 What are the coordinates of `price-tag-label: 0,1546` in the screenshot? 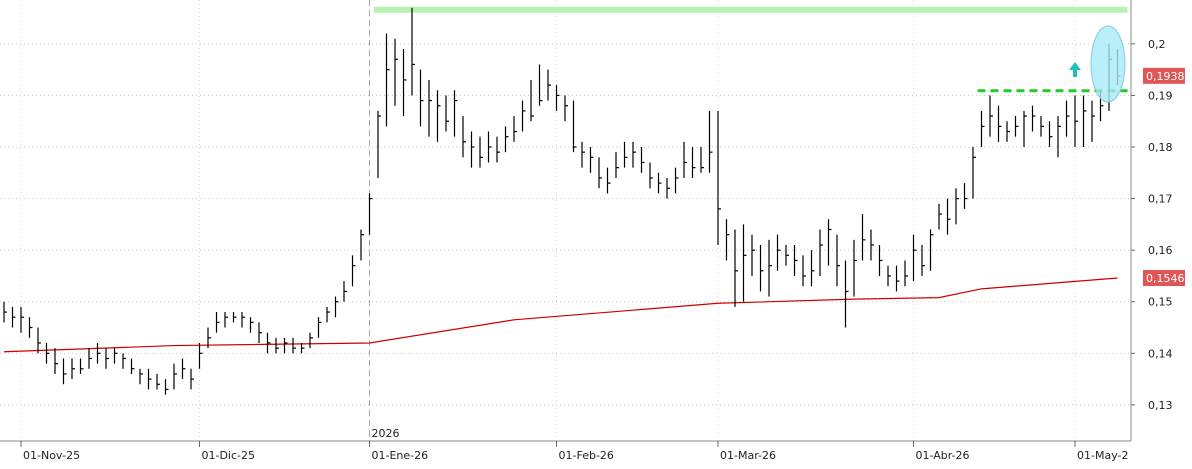 It's located at (1165, 278).